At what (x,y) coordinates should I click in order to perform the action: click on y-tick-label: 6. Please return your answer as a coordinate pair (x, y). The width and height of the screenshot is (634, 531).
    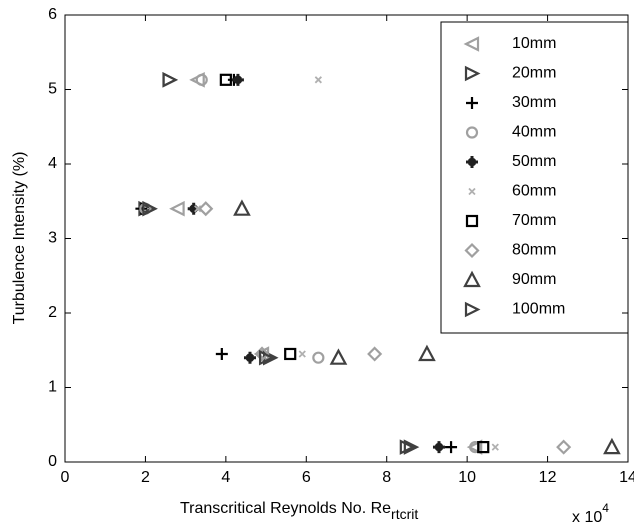
    Looking at the image, I should click on (52, 14).